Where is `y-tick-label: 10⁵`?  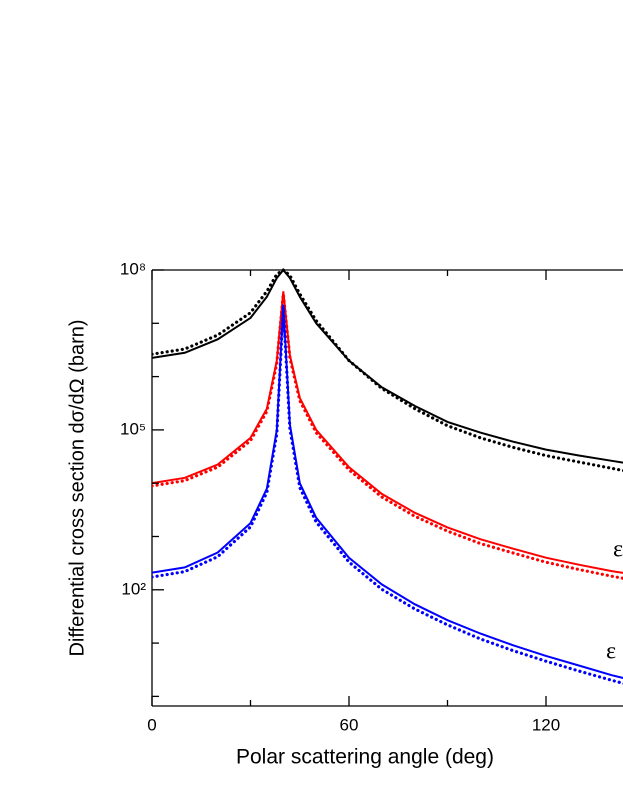 y-tick-label: 10⁵ is located at coordinates (133, 428).